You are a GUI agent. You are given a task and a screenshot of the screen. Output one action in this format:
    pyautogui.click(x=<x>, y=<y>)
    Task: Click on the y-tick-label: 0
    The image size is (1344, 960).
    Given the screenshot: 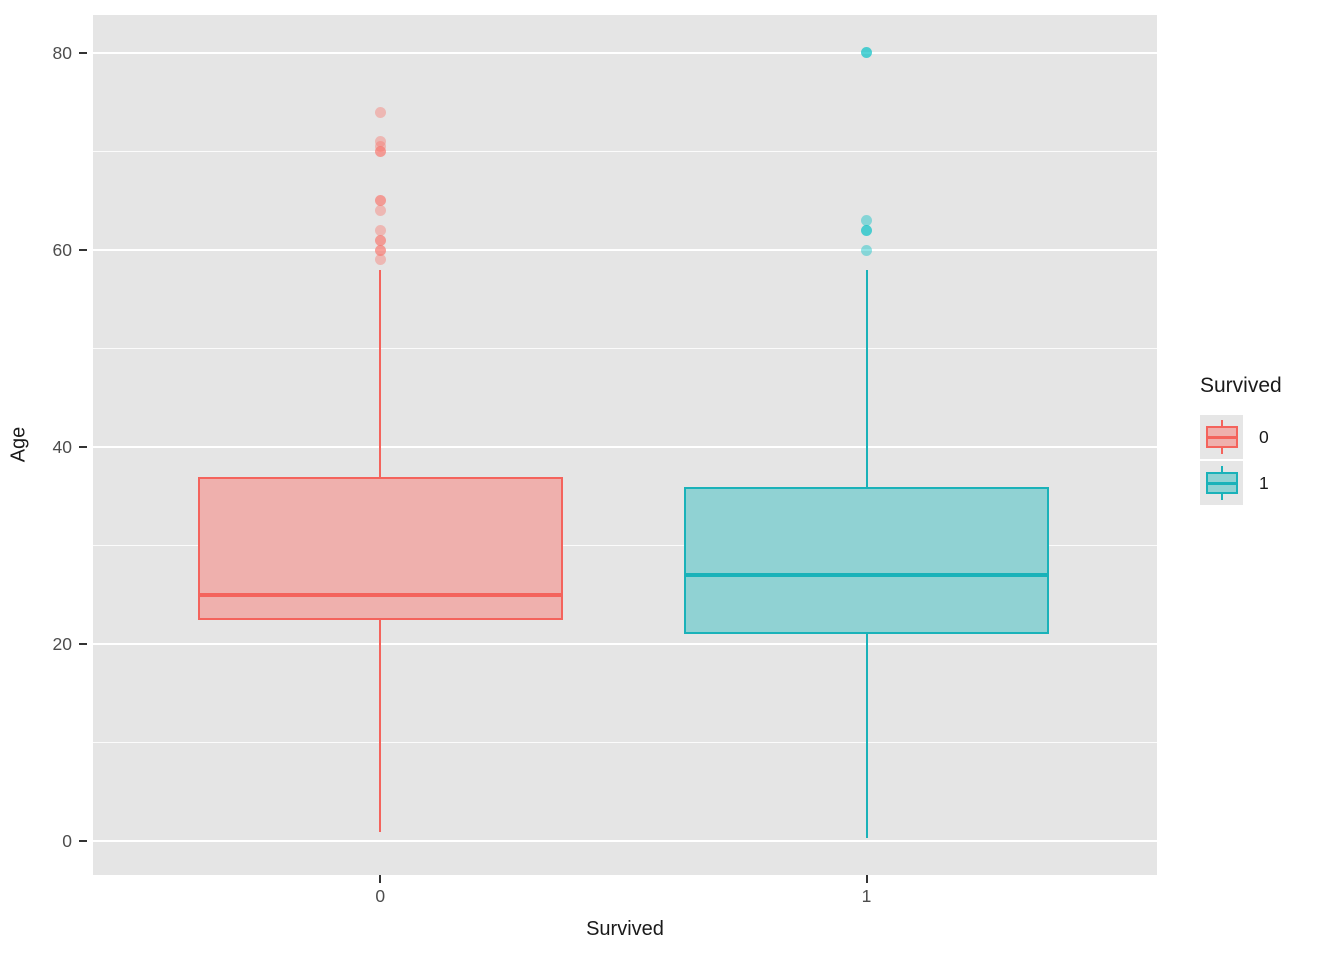 What is the action you would take?
    pyautogui.click(x=67, y=841)
    